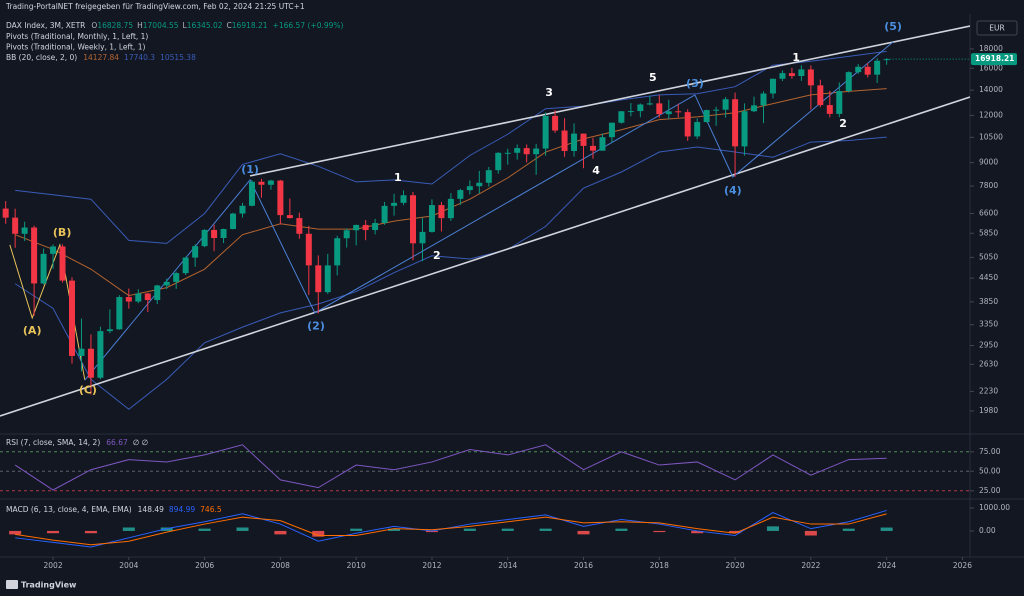  Describe the element at coordinates (988, 345) in the screenshot. I see `y-tick-label: 2950` at that location.